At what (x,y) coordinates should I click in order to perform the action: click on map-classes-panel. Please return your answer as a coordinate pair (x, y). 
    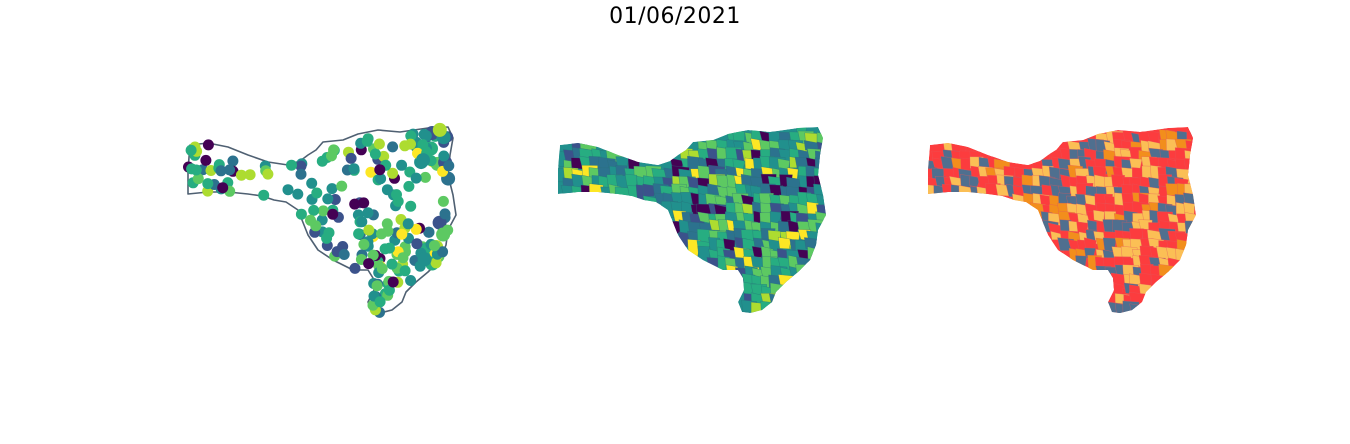
    Looking at the image, I should click on (1068, 220).